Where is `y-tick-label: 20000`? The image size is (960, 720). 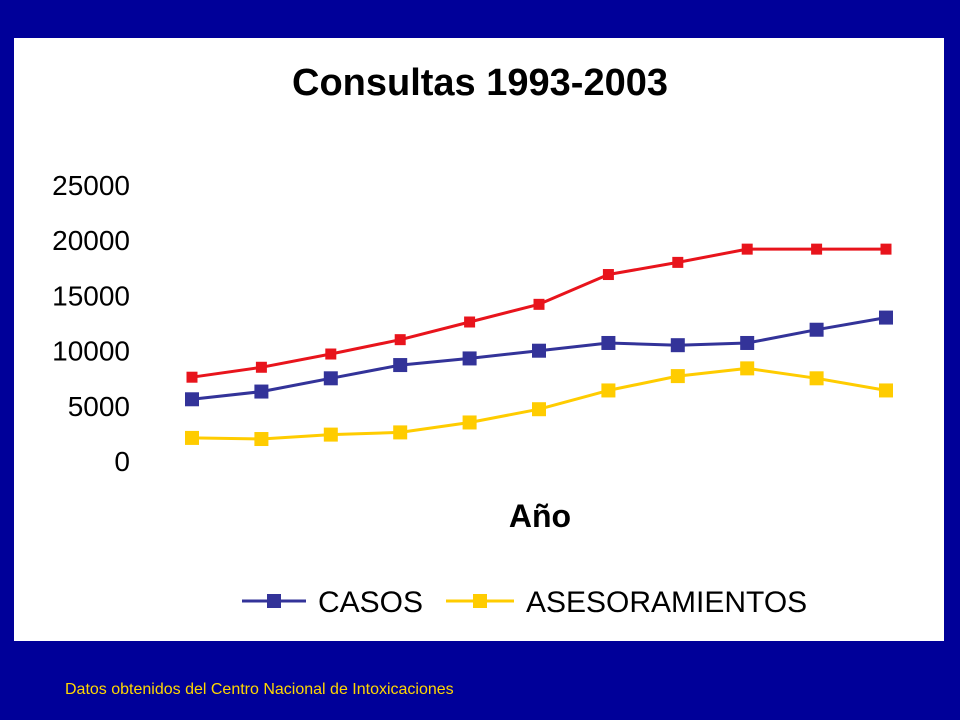
y-tick-label: 20000 is located at coordinates (91, 240).